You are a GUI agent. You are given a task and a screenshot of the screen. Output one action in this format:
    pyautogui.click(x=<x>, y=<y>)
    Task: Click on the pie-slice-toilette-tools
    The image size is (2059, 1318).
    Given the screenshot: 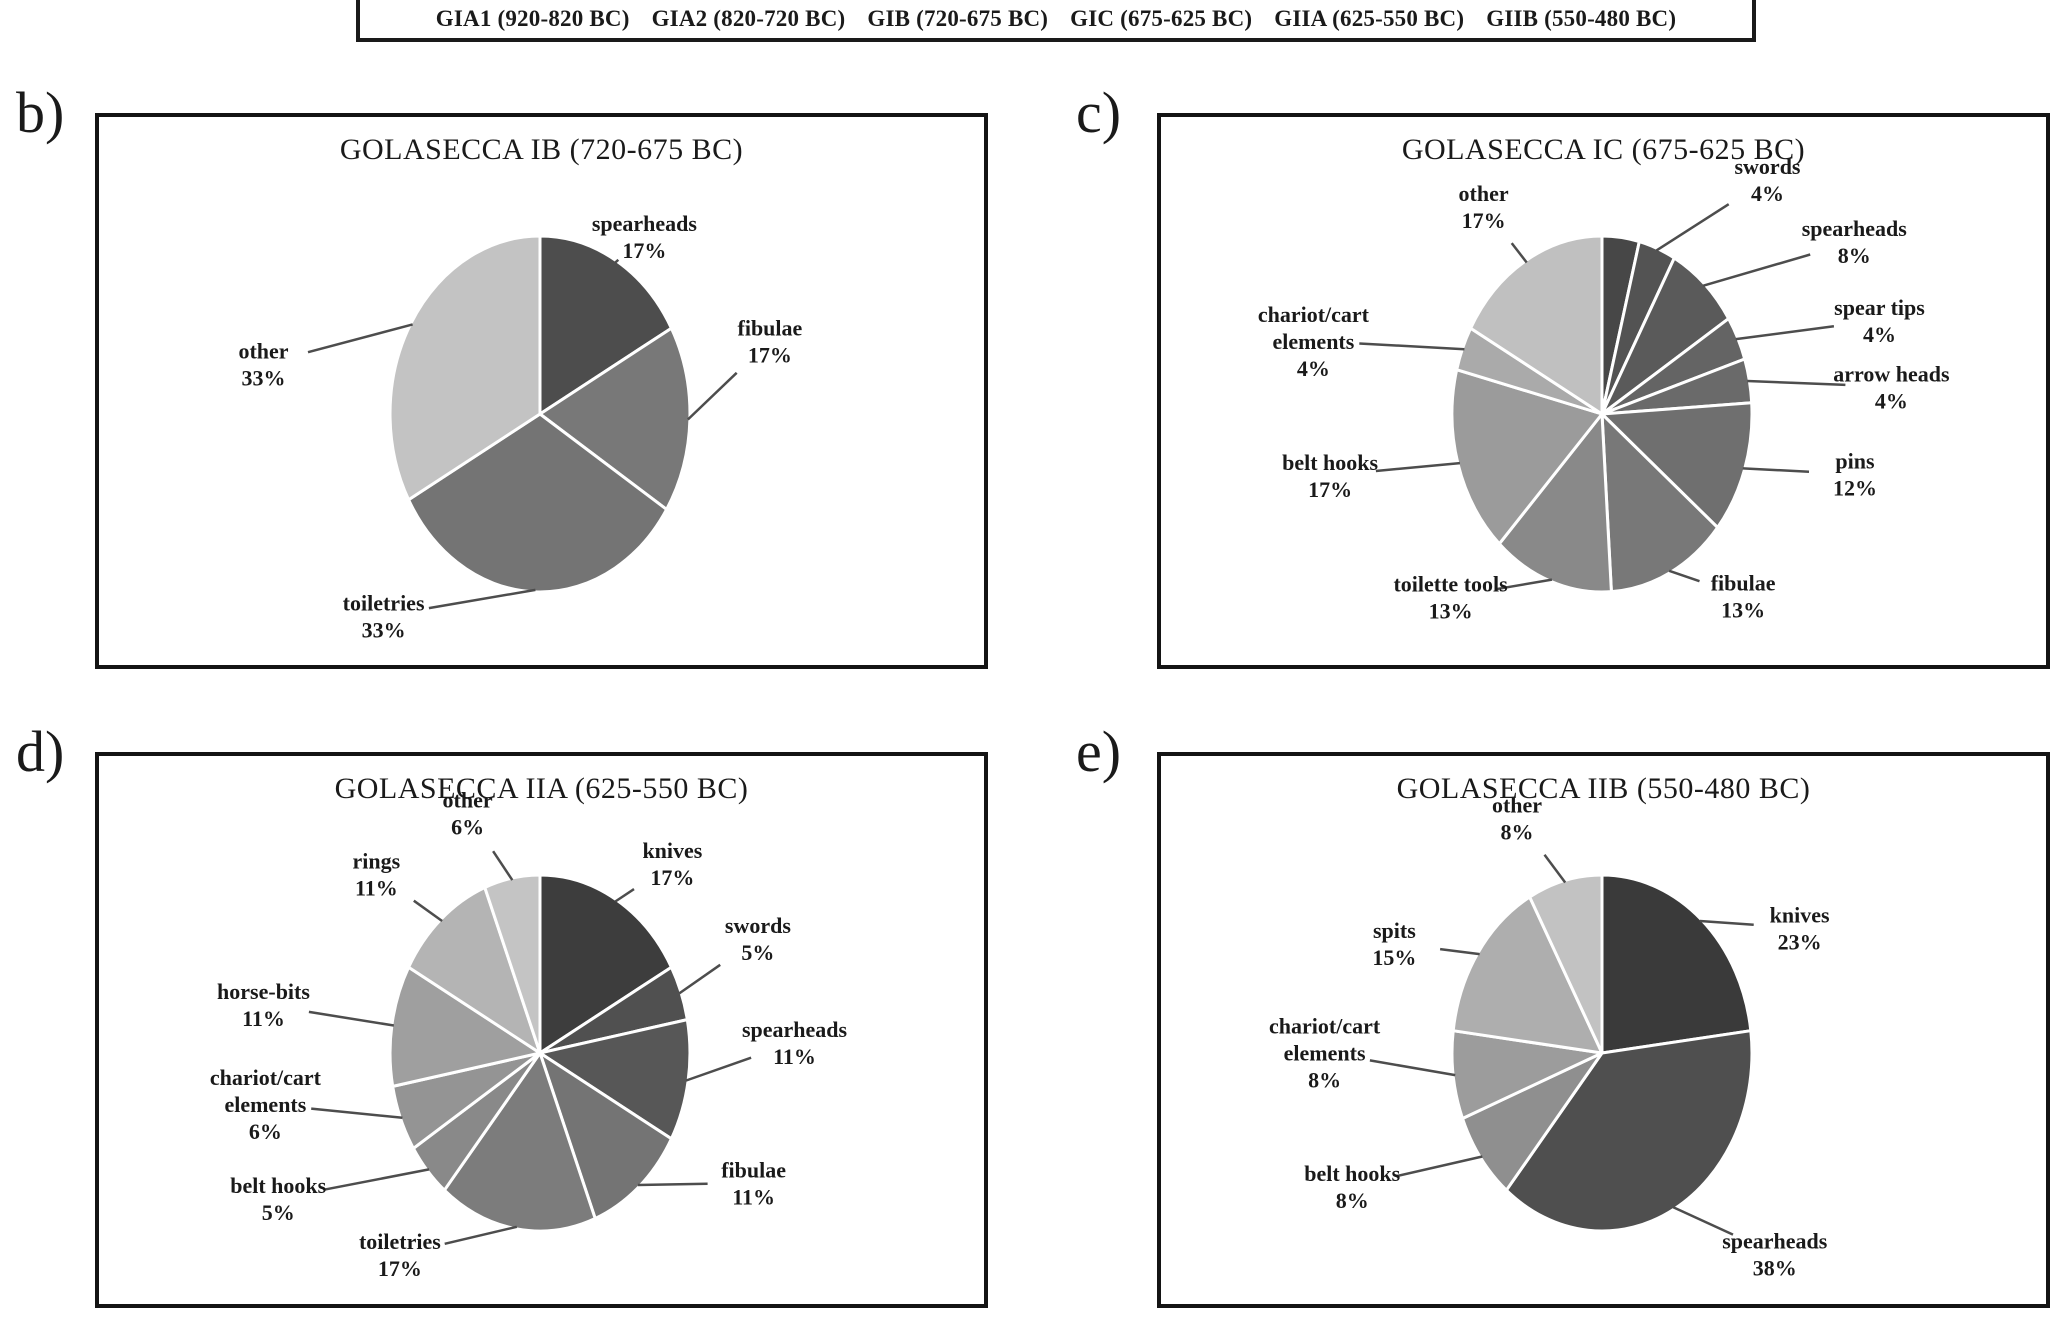 What is the action you would take?
    pyautogui.click(x=1555, y=503)
    